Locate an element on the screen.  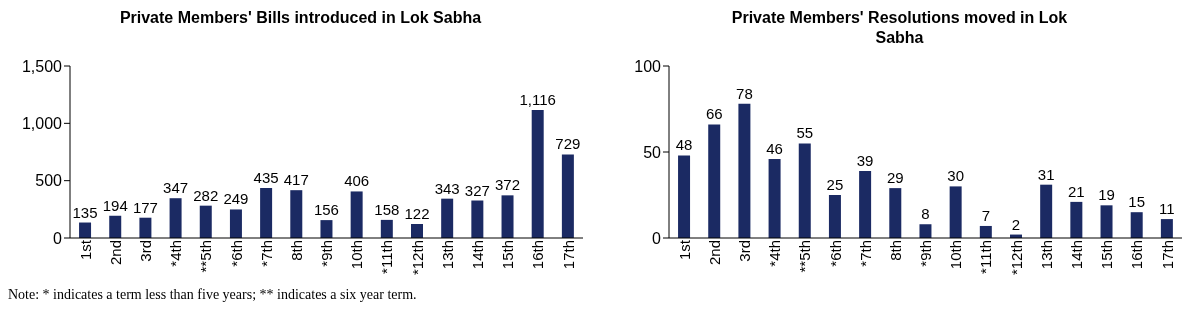
data-label: 31 is located at coordinates (1046, 174).